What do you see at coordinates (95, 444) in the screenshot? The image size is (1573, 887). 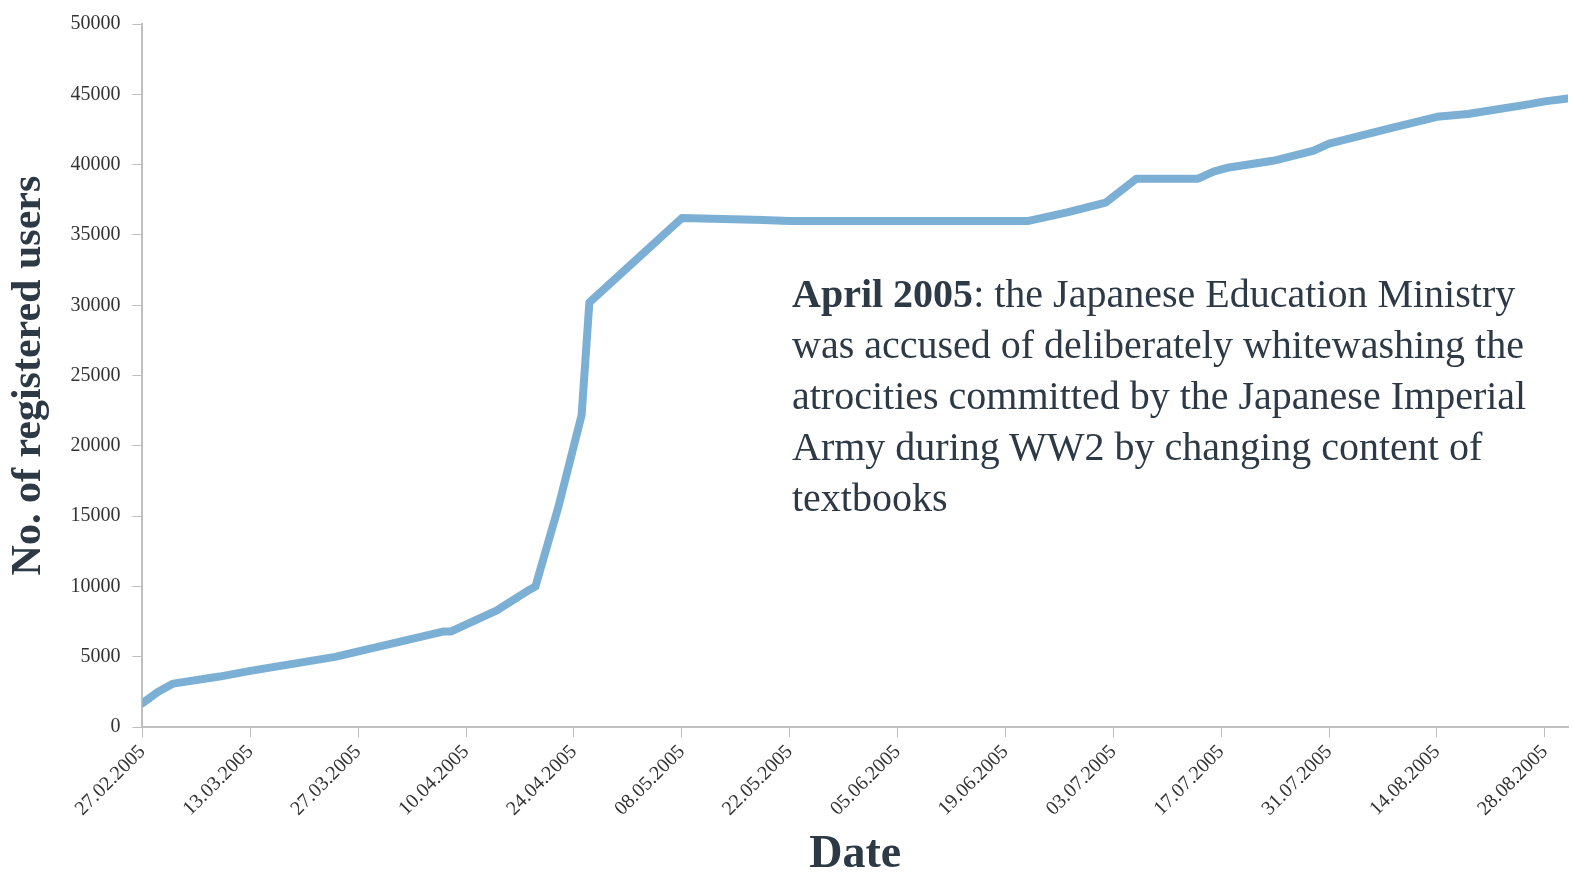 I see `y-tick-label: 20000` at bounding box center [95, 444].